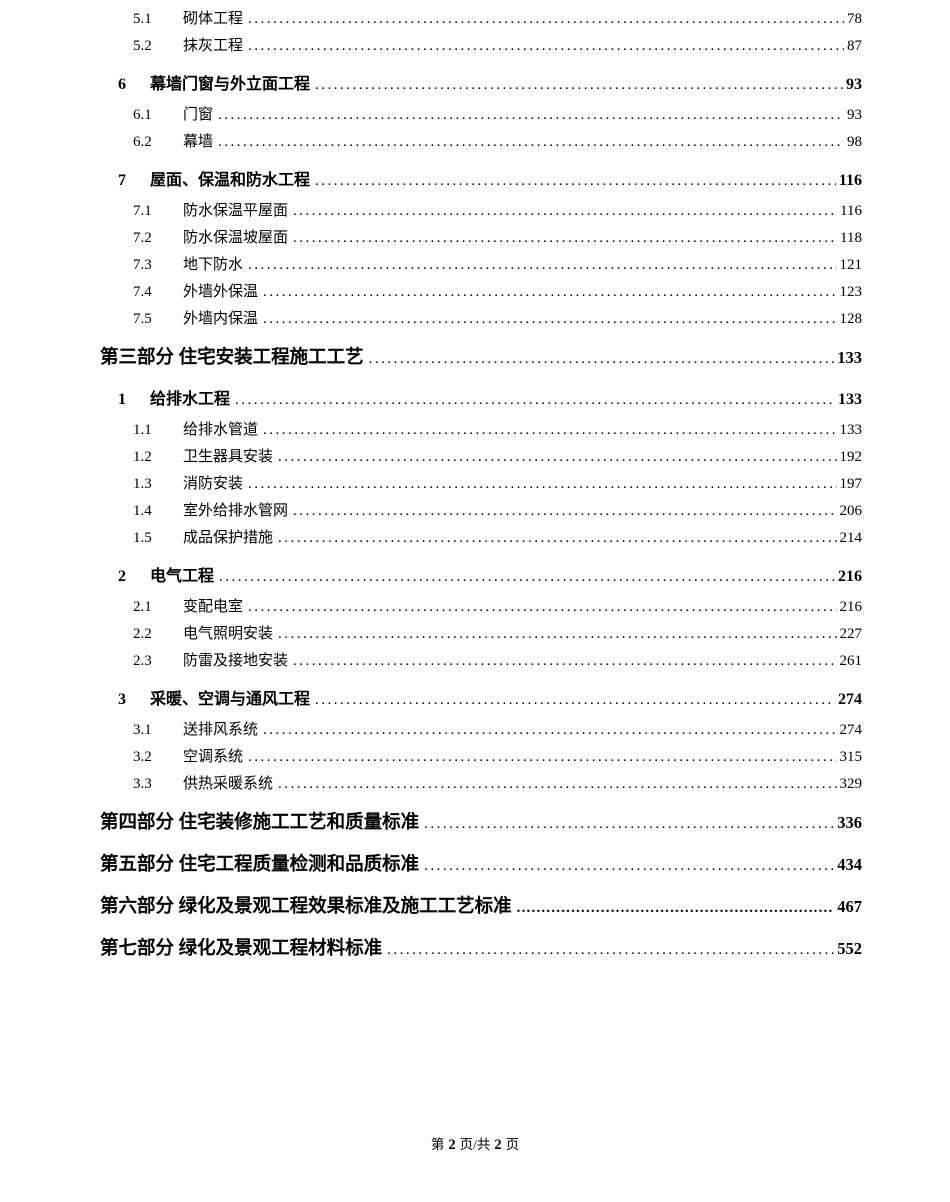 Image resolution: width=950 pixels, height=1202 pixels. I want to click on toc-entry: 6.2 幕墙 98, so click(481, 142).